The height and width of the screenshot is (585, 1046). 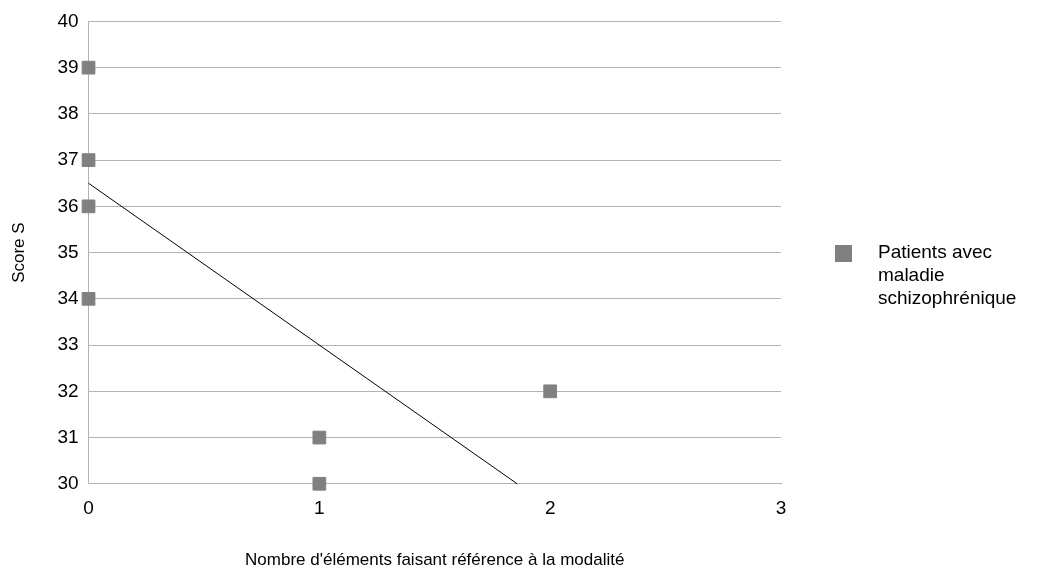 I want to click on y-tick-label: 34, so click(x=68, y=298).